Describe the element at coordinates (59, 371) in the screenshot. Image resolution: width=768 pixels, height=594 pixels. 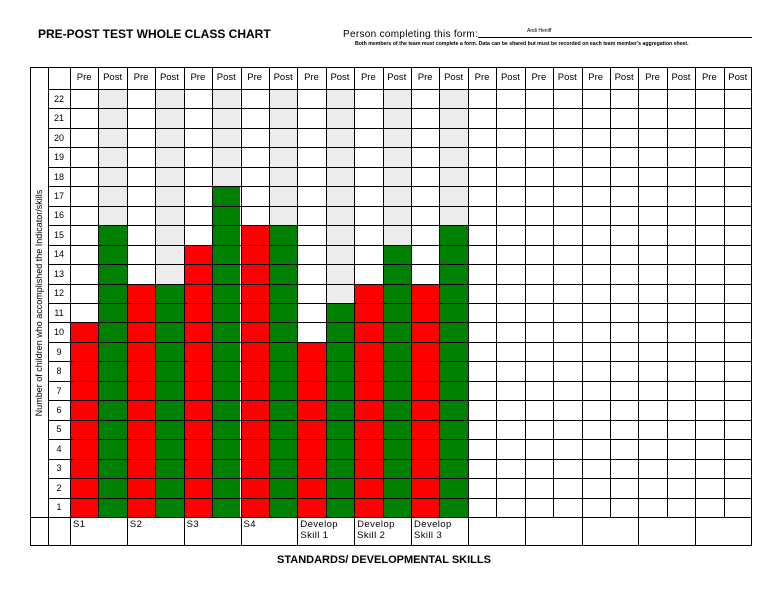
I see `y-tick-label: 8` at that location.